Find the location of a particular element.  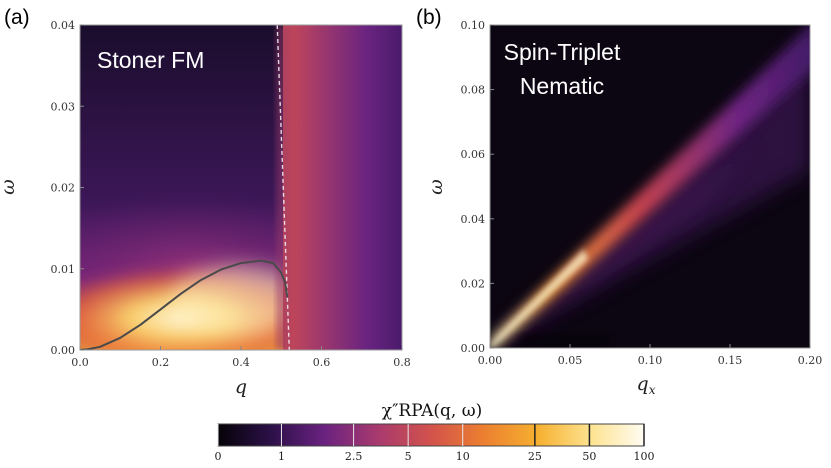

panel-b-ytick-label: 0.00 is located at coordinates (473, 348).